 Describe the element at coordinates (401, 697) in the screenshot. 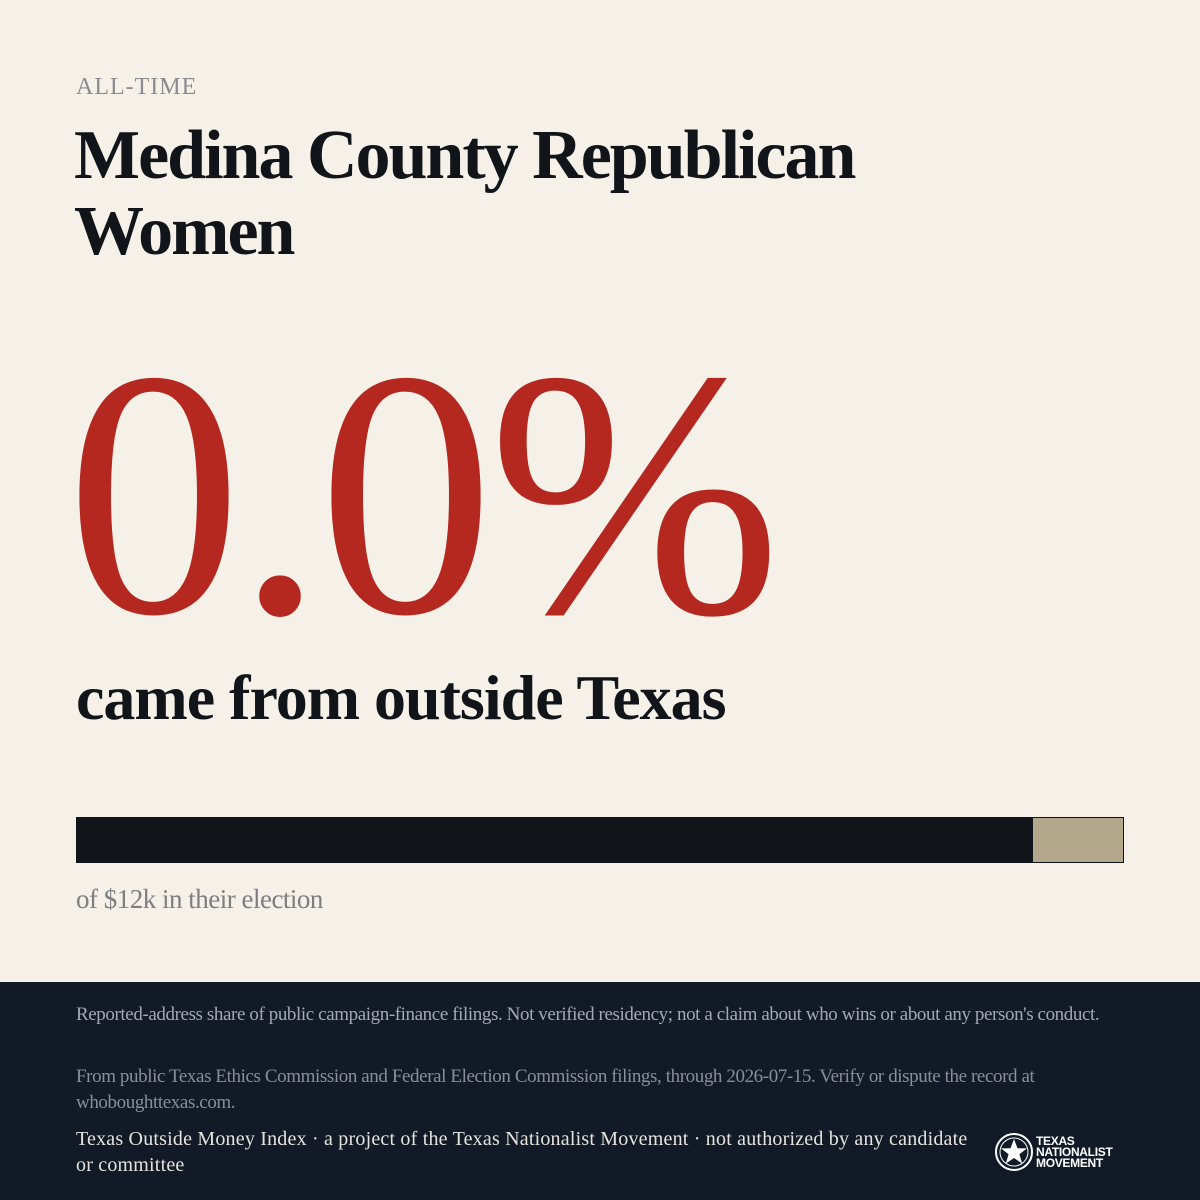

I see `outside-share-label: came from outside Texas` at that location.